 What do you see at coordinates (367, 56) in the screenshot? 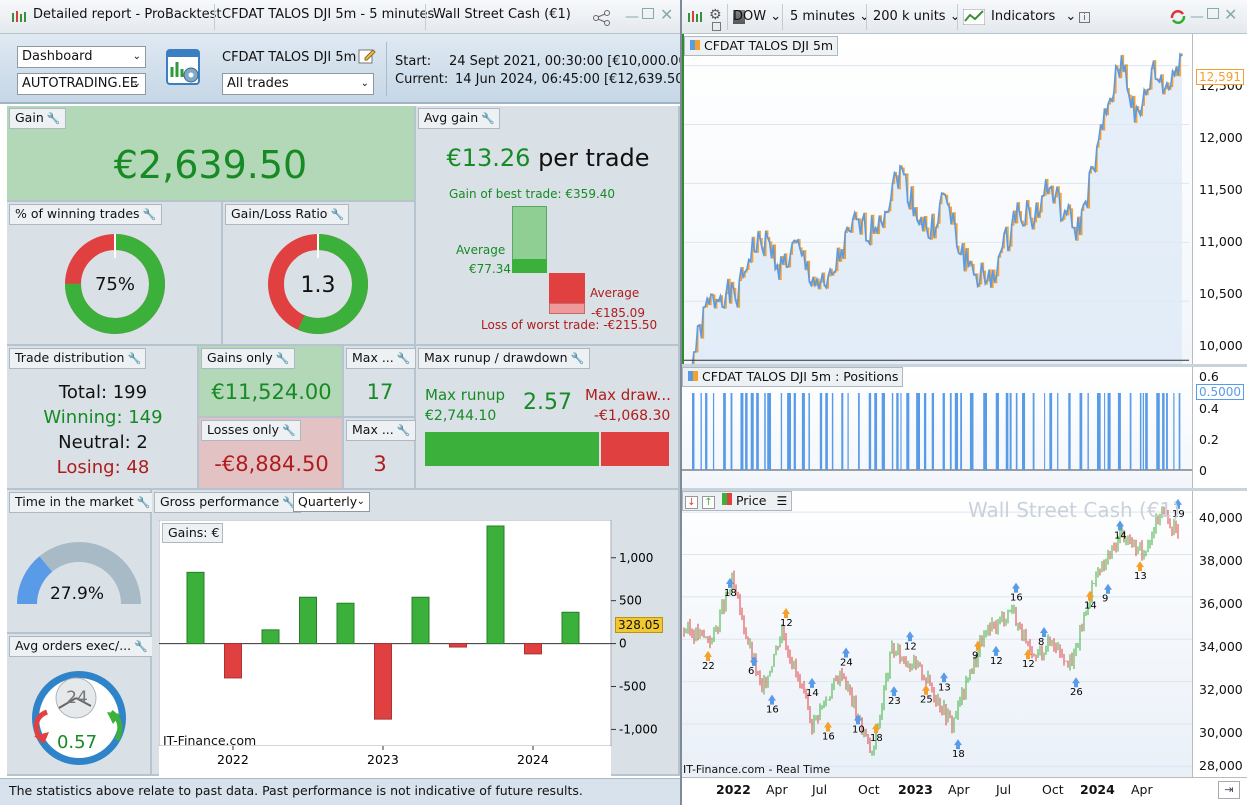
I see `edit-icon` at bounding box center [367, 56].